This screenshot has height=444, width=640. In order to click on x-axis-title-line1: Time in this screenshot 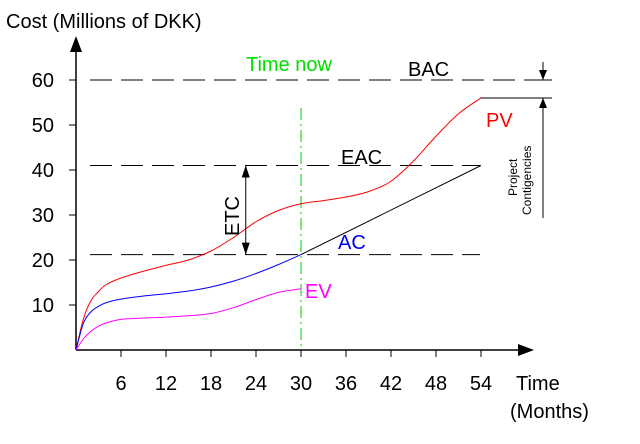, I will do `click(538, 384)`.